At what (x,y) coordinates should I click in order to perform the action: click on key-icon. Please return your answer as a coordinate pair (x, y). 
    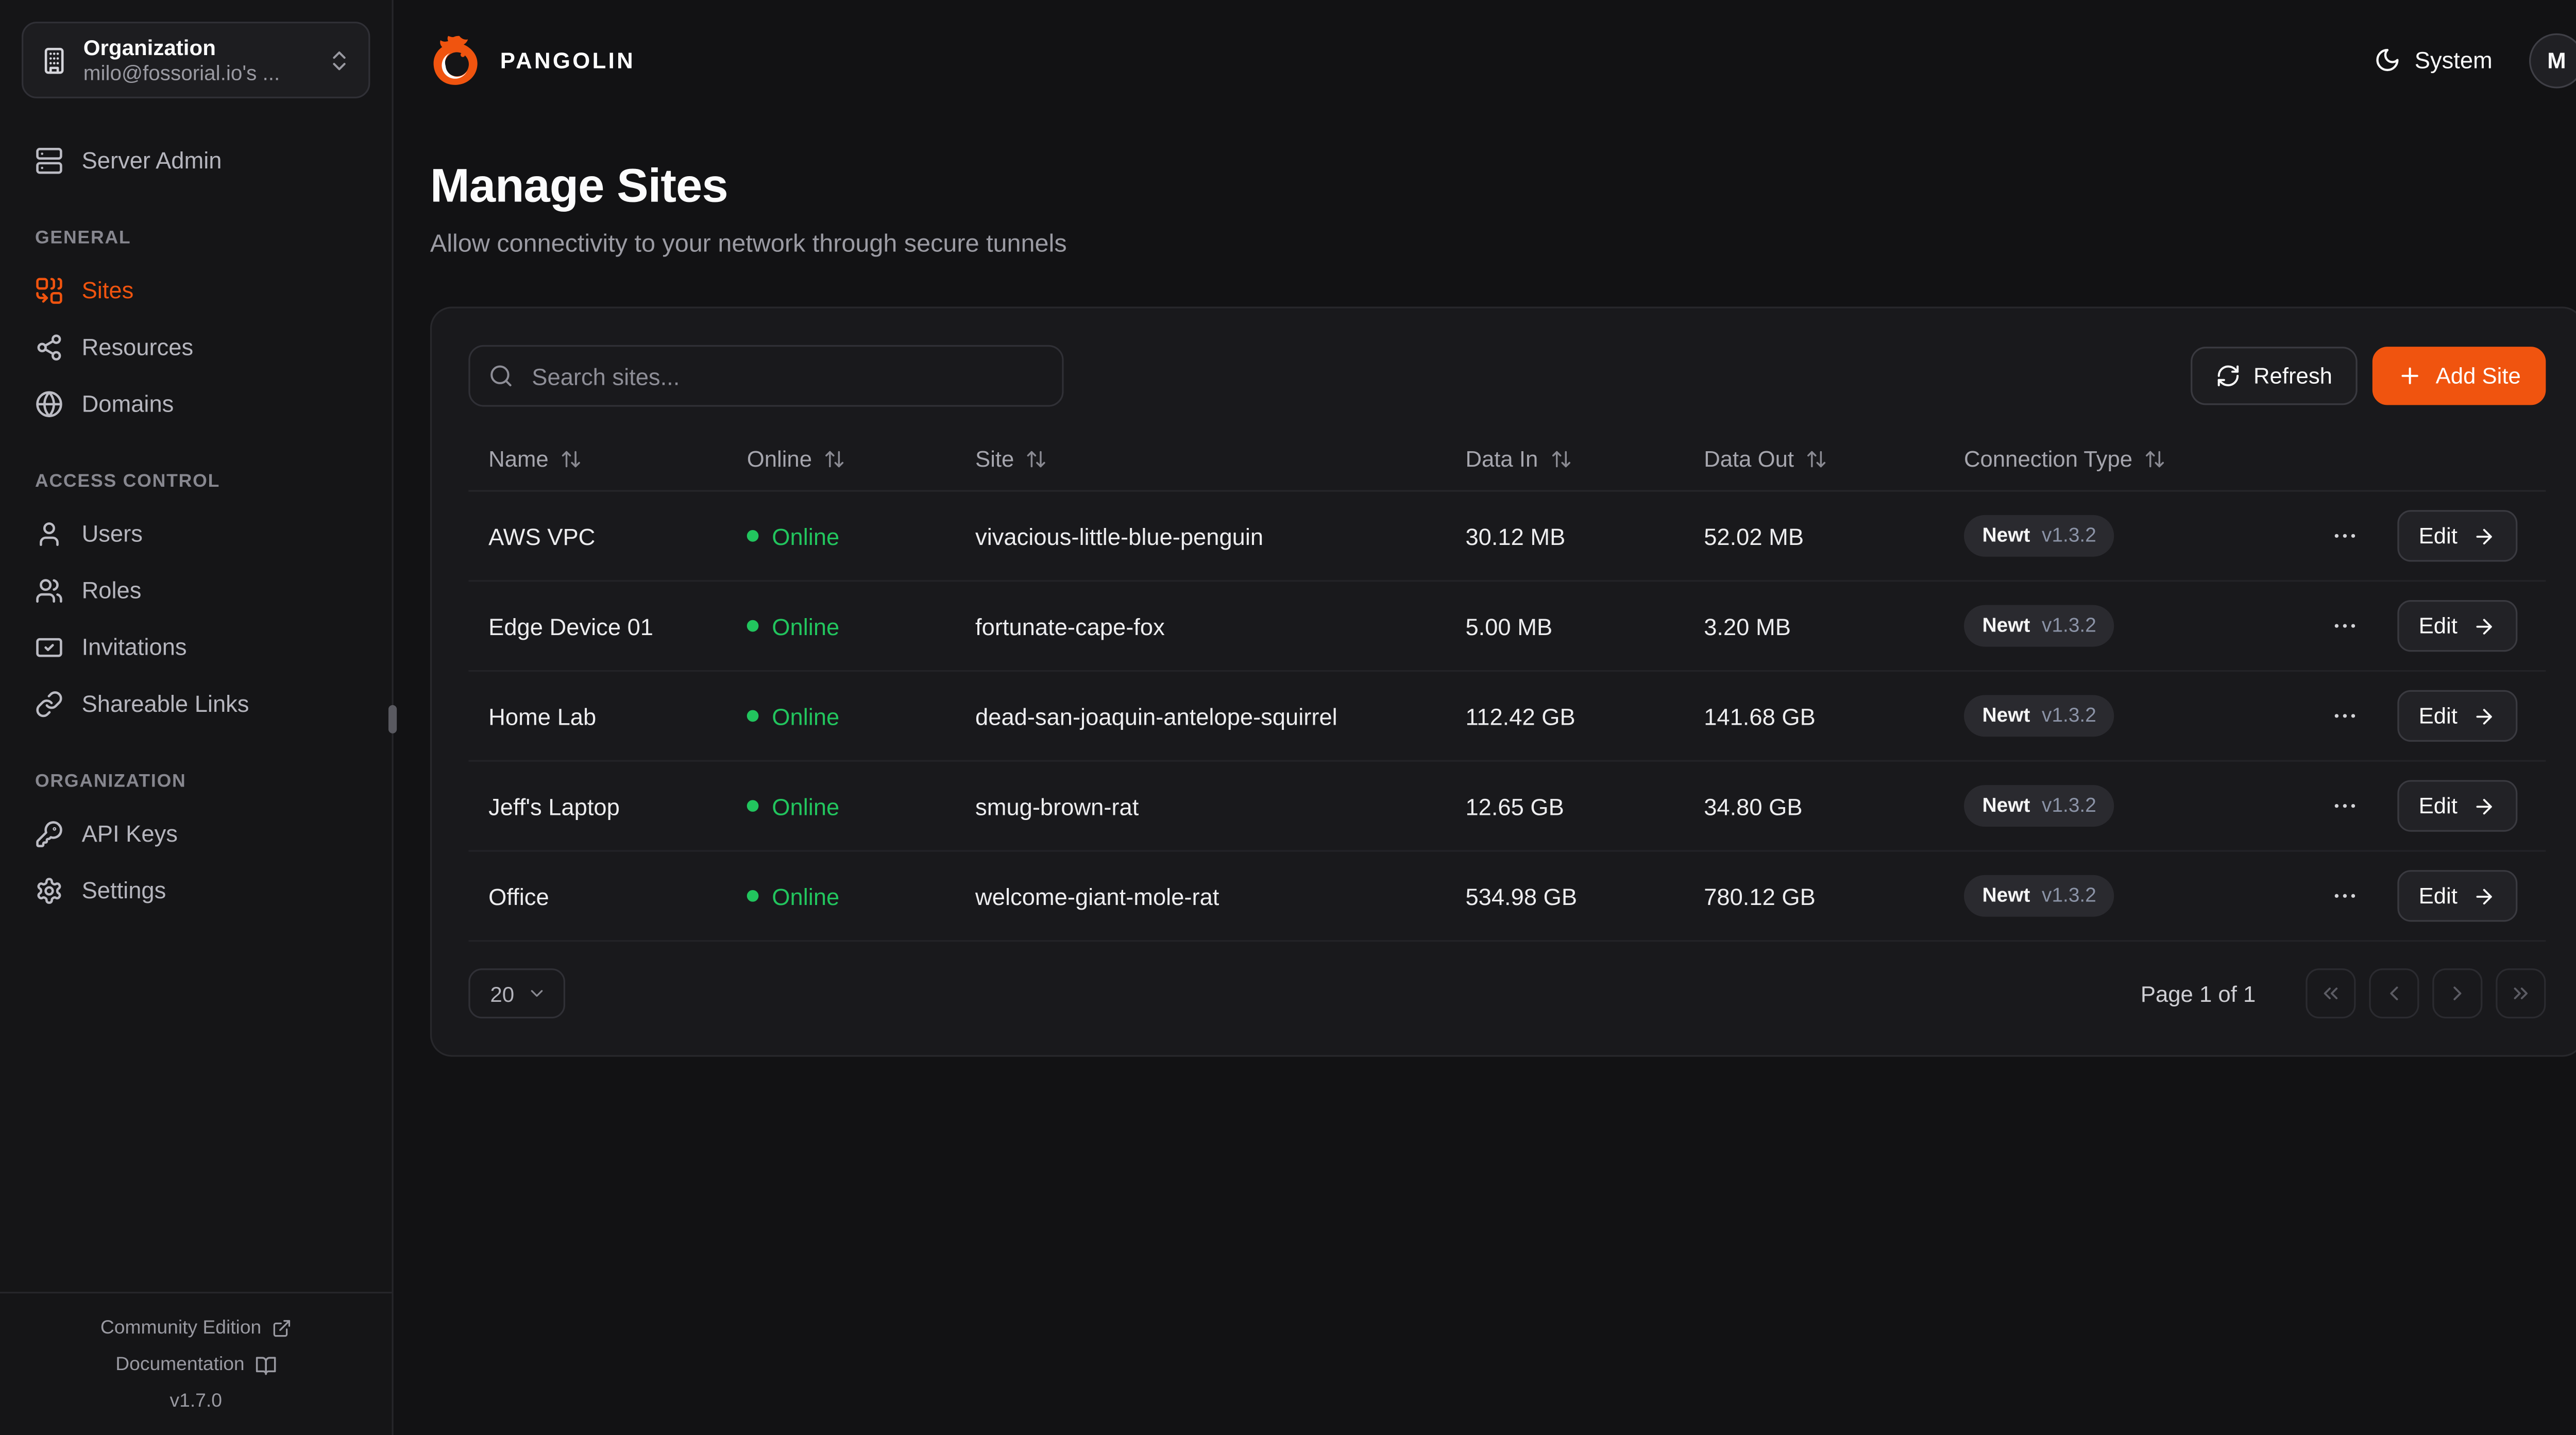
    Looking at the image, I should click on (49, 833).